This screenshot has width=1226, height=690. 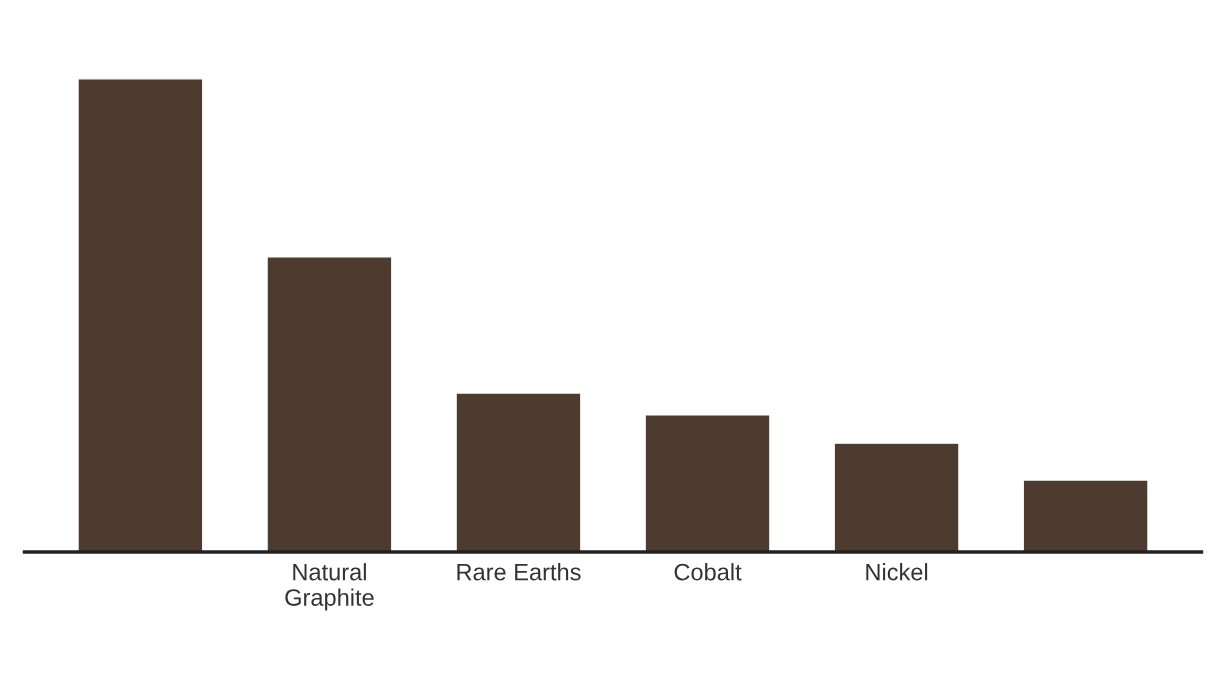 What do you see at coordinates (708, 572) in the screenshot?
I see `x-tick-label: Cobalt` at bounding box center [708, 572].